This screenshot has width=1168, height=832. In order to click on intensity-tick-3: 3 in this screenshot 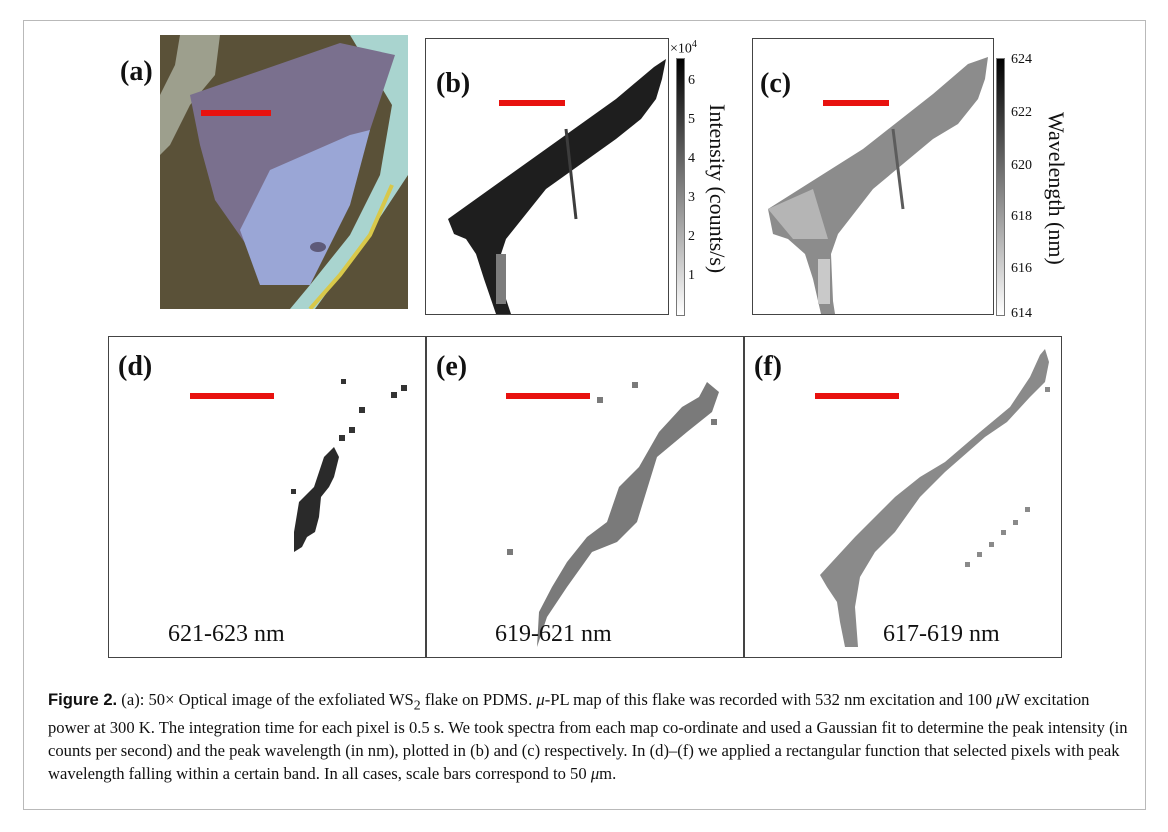, I will do `click(691, 197)`.